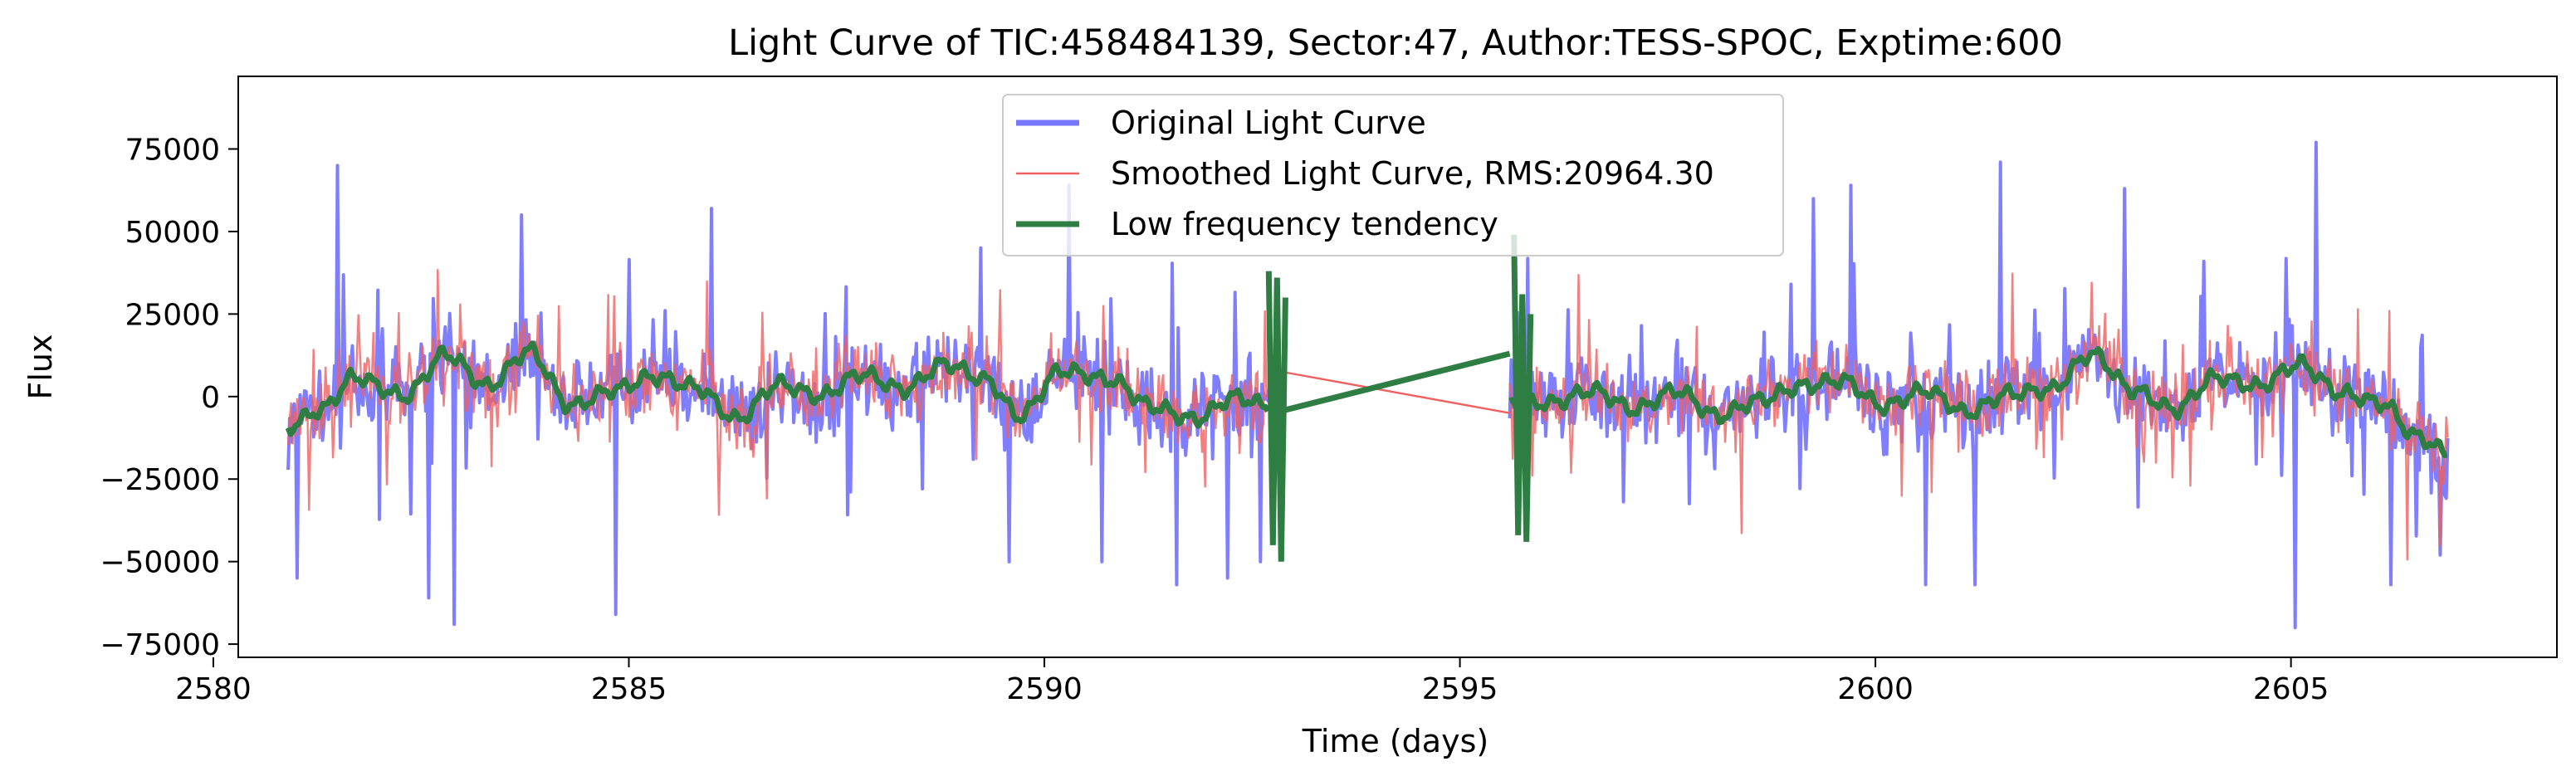 This screenshot has width=2576, height=781. I want to click on legend-label: Smoothed Light Curve, RMS:20964.30, so click(1412, 173).